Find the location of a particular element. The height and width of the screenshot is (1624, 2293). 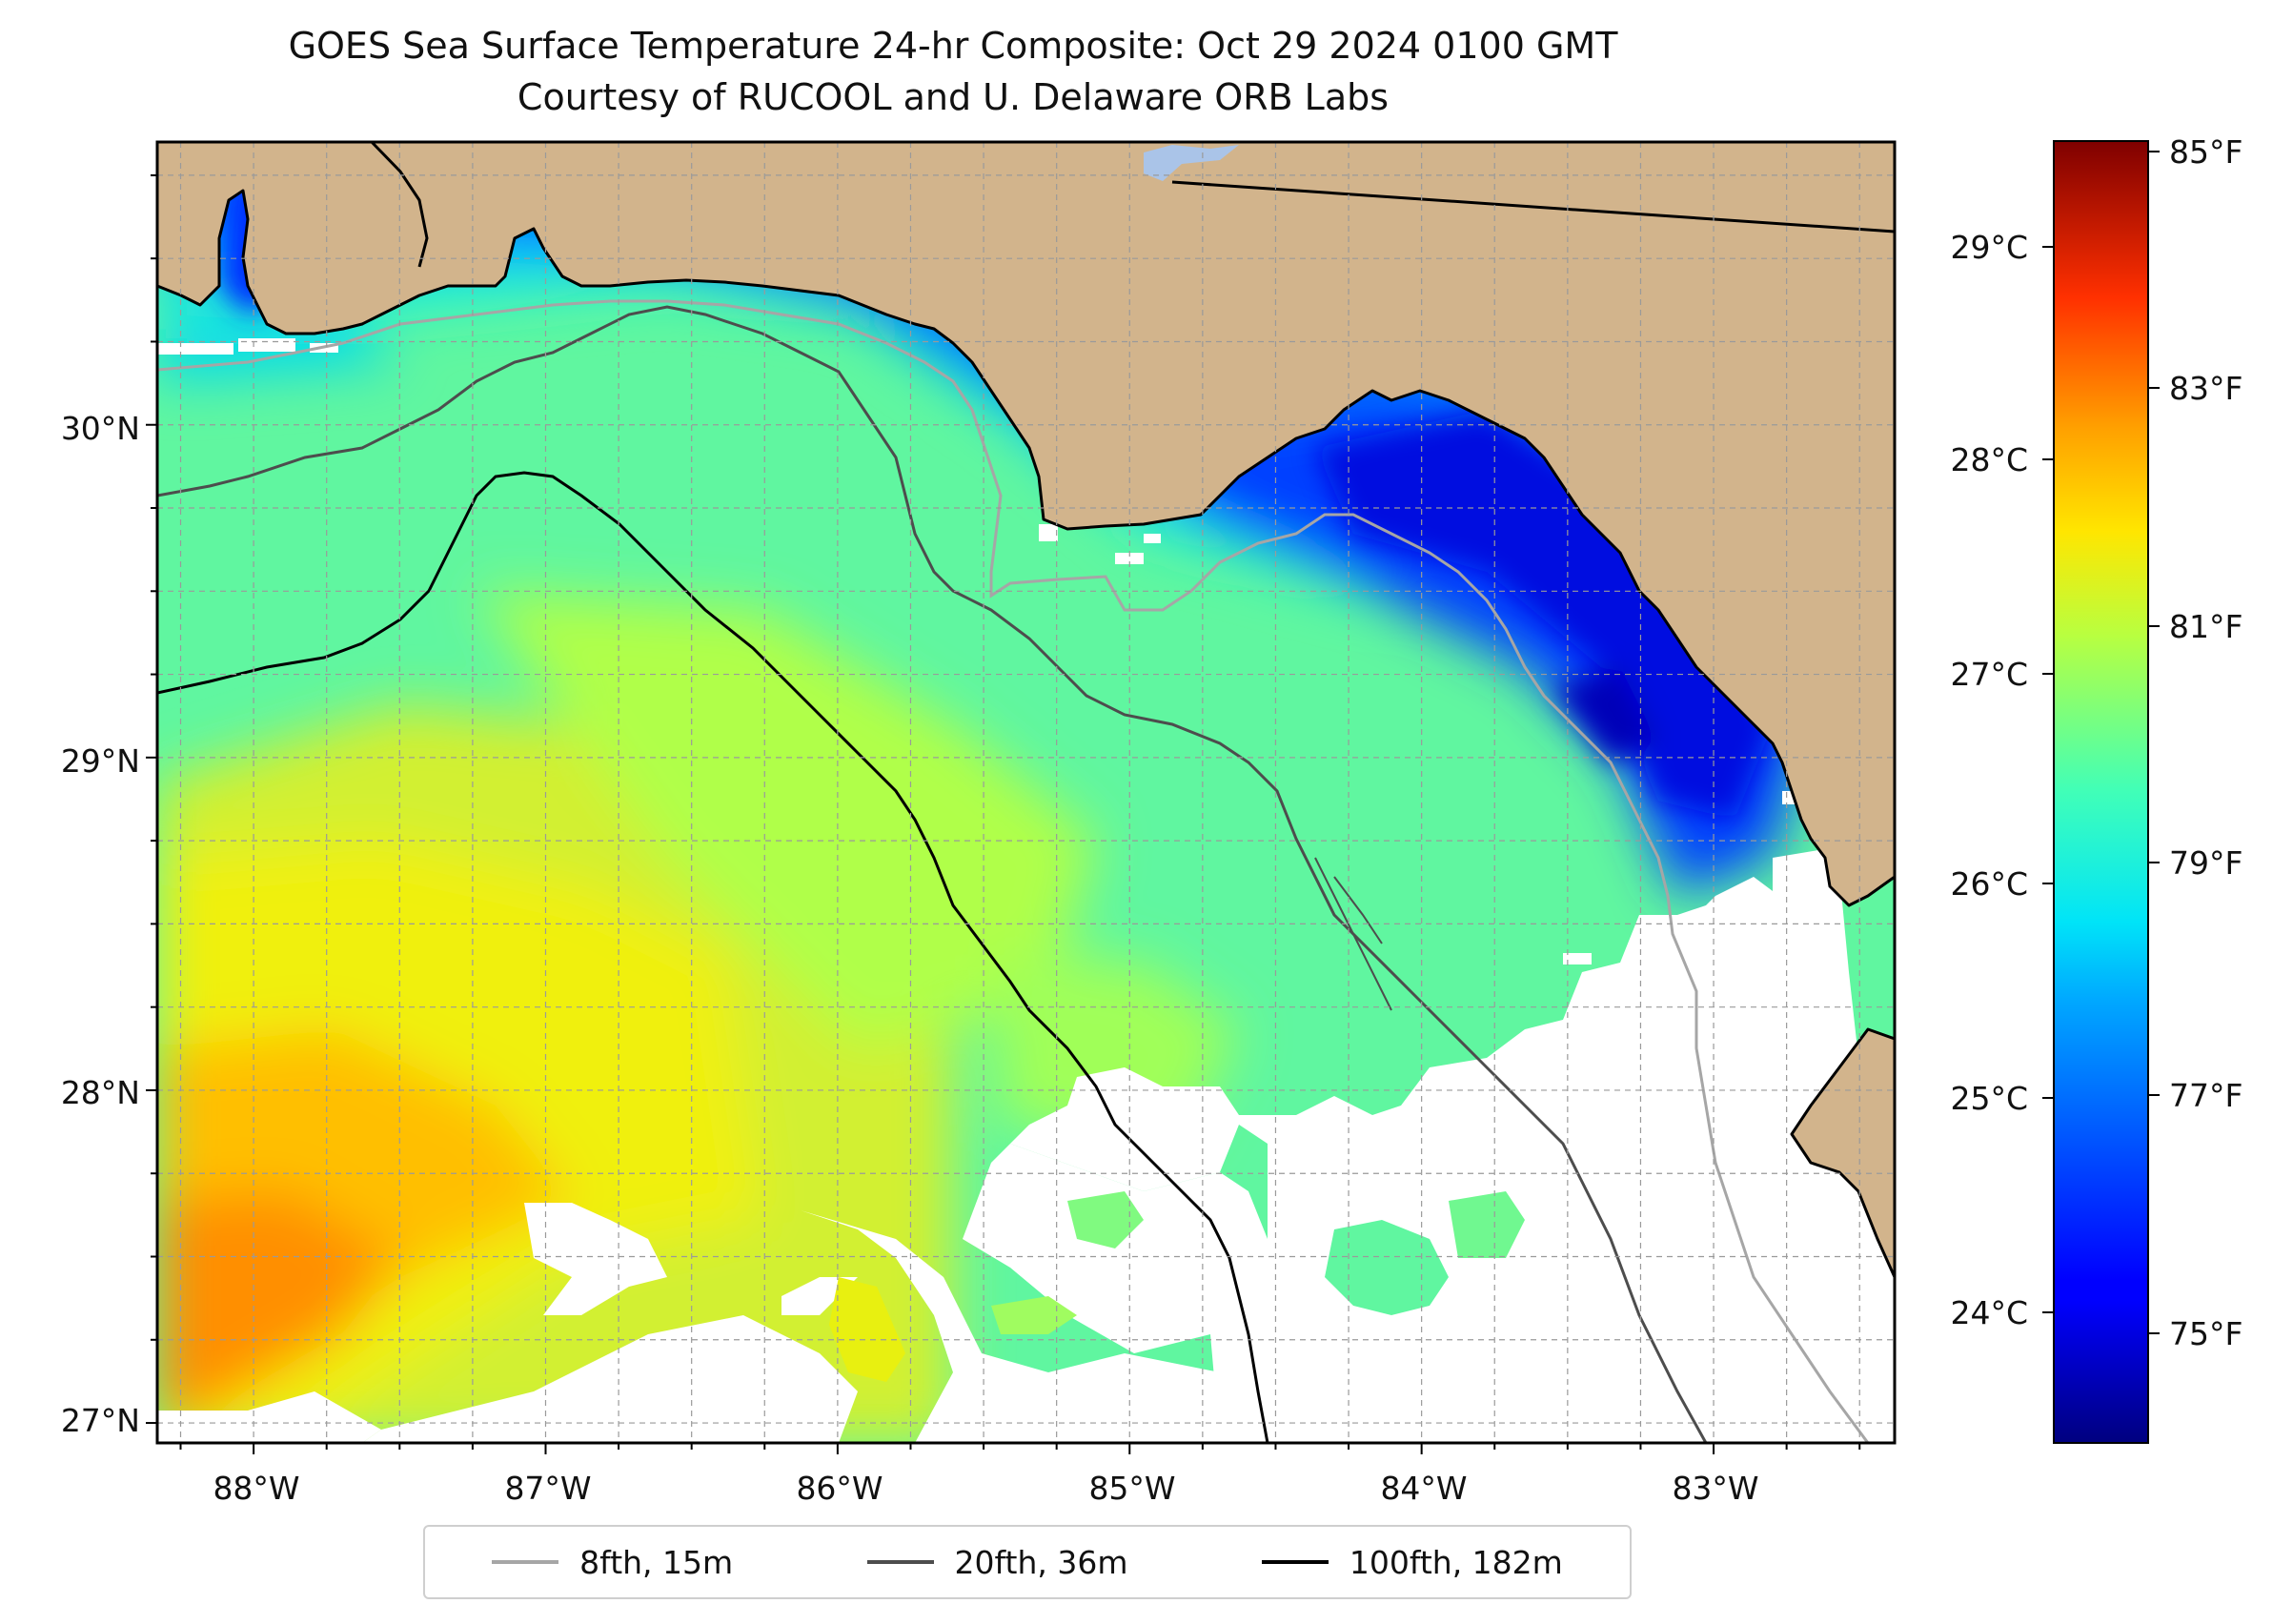

fahrenheit-tick-label: 75°F is located at coordinates (2205, 1333).